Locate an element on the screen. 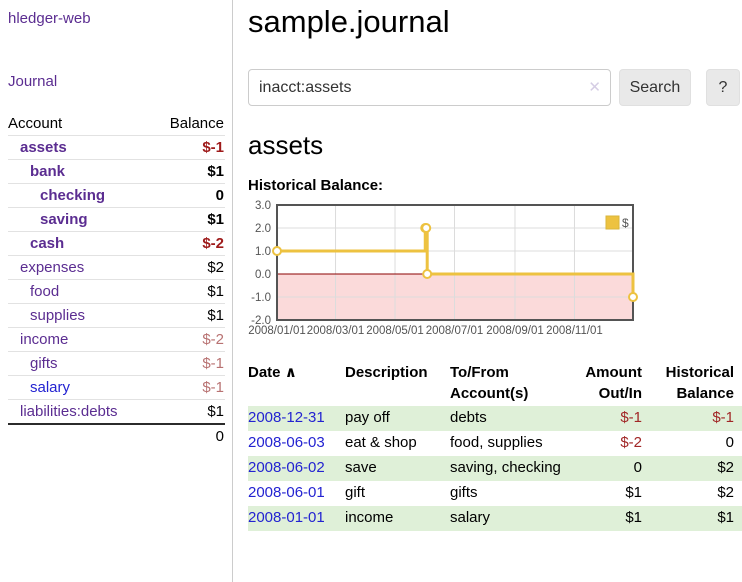 Image resolution: width=742 pixels, height=582 pixels. txn-date-link: 2008-06-02 is located at coordinates (286, 467).